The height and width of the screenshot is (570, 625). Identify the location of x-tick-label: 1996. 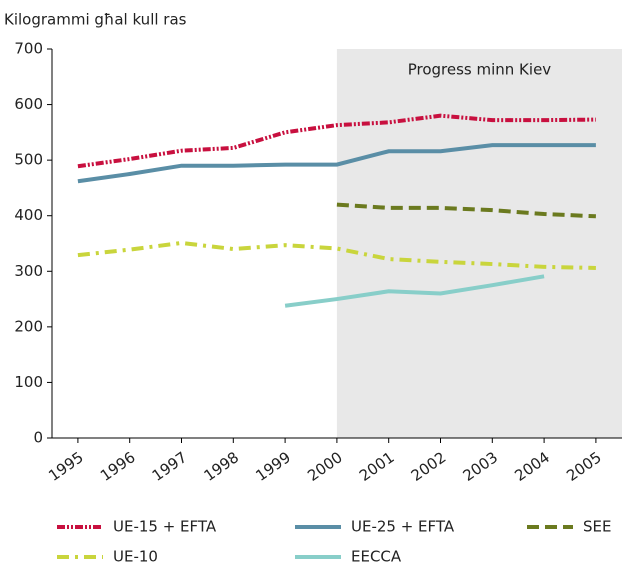
(118, 466).